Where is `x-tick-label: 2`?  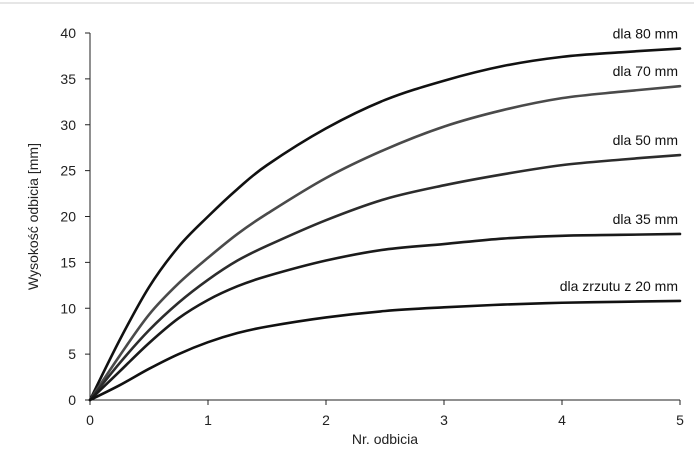 x-tick-label: 2 is located at coordinates (326, 420).